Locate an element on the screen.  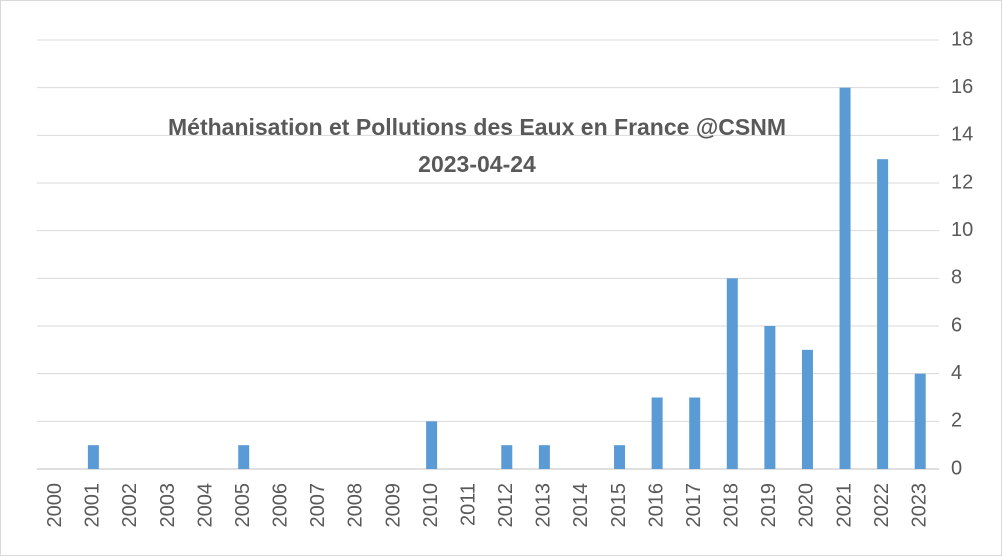
x-tick-label: 2017 is located at coordinates (694, 505).